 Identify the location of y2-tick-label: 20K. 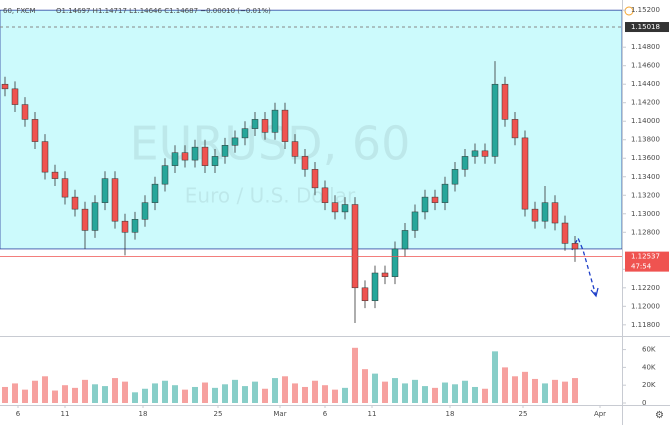
(649, 385).